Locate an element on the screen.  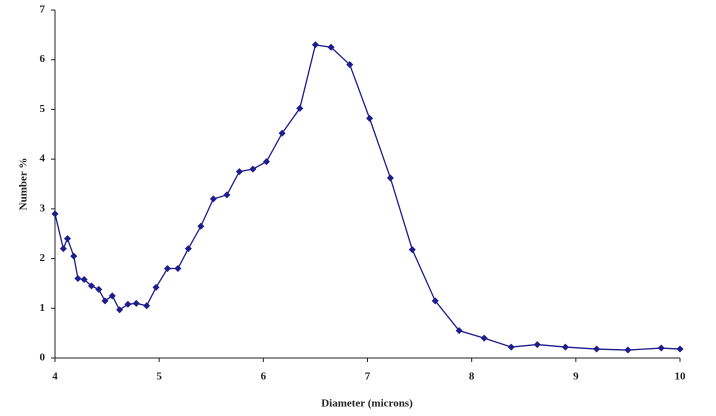
y-tick-label: 7 is located at coordinates (43, 10).